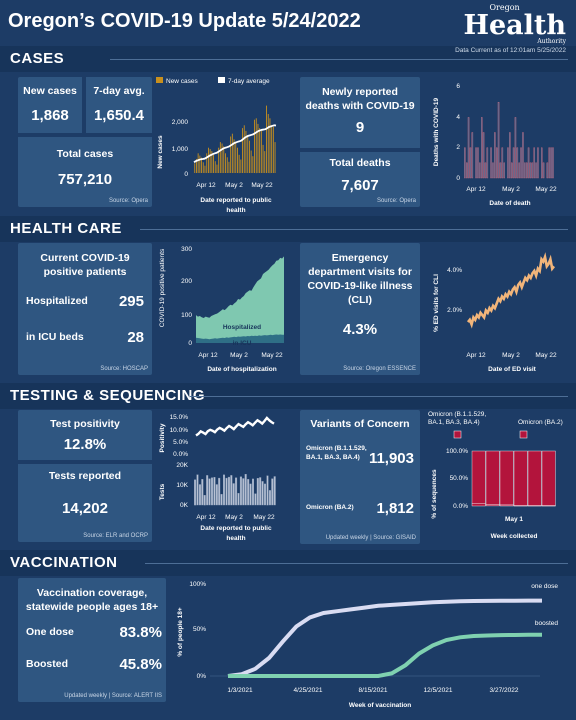 The image size is (576, 720). What do you see at coordinates (179, 417) in the screenshot?
I see `positivity-ytick: 15.0%` at bounding box center [179, 417].